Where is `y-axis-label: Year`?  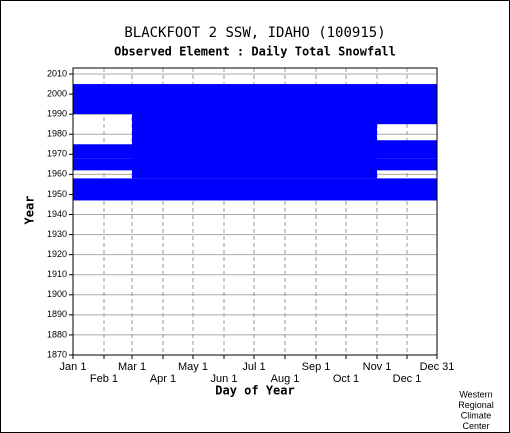
y-axis-label: Year is located at coordinates (30, 210).